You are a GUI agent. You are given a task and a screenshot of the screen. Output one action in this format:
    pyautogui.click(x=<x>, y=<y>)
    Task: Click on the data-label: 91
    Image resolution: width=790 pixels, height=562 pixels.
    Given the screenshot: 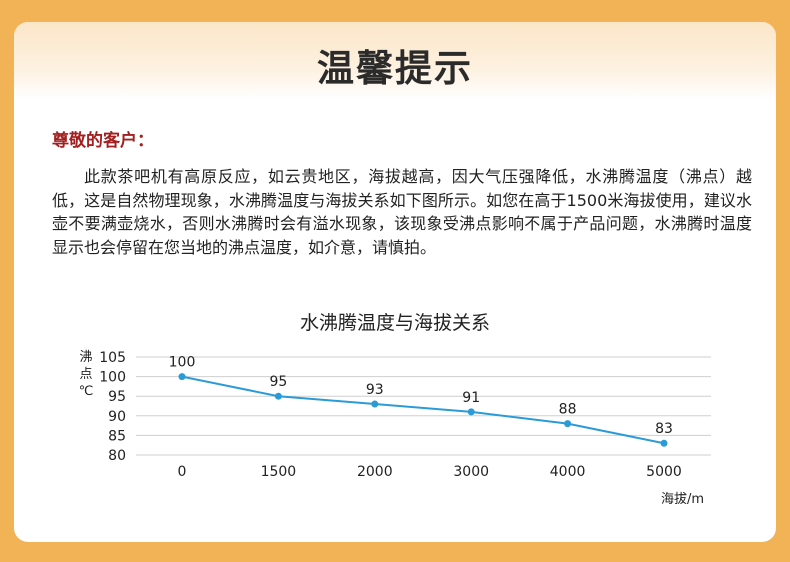 What is the action you would take?
    pyautogui.click(x=471, y=398)
    